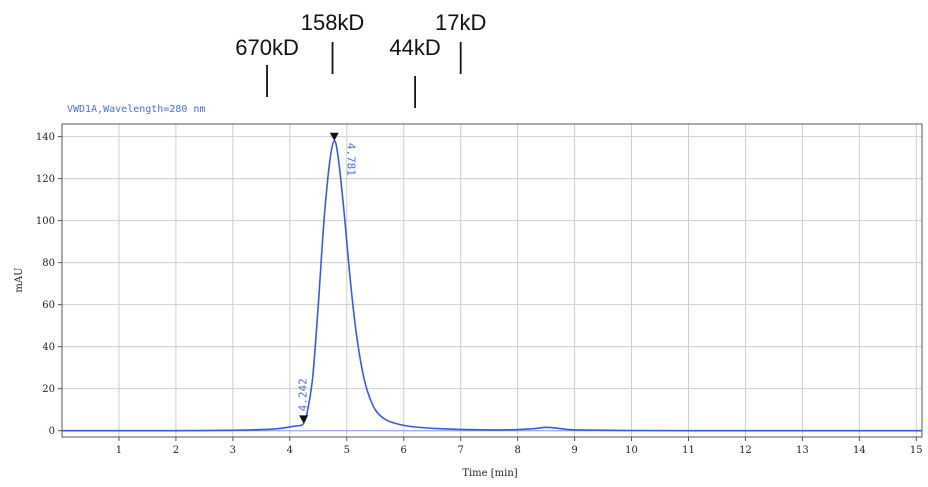 Image resolution: width=928 pixels, height=487 pixels. What do you see at coordinates (303, 394) in the screenshot?
I see `peak-label: 4.242` at bounding box center [303, 394].